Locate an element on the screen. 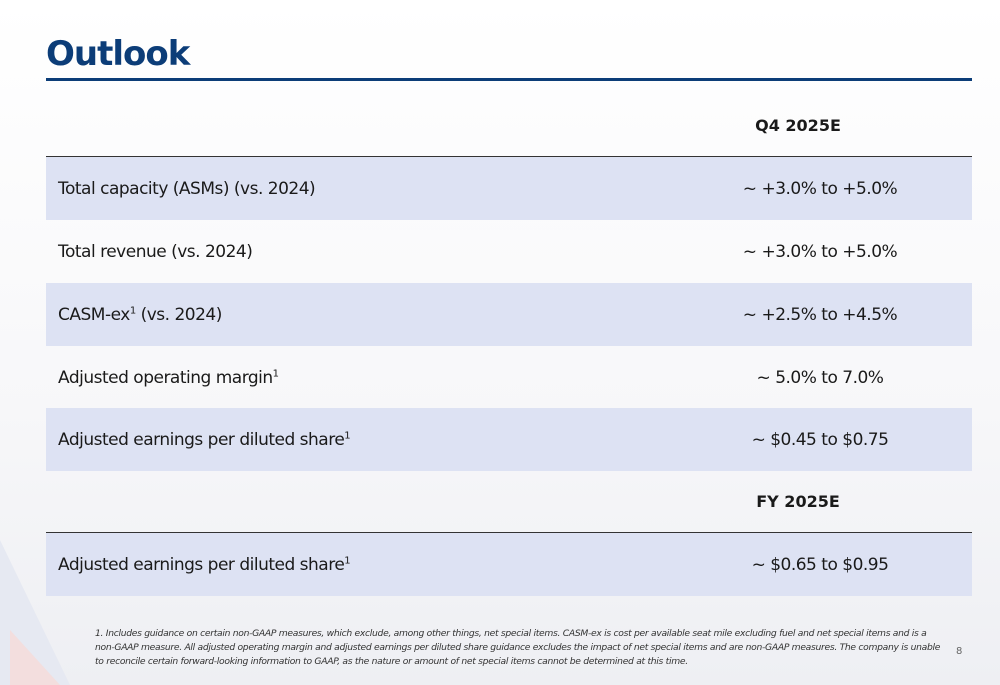 This screenshot has height=685, width=1000. table-row: CASM-ex1 (vs. 2024) ~ +2.5% to +4.5% is located at coordinates (509, 314).